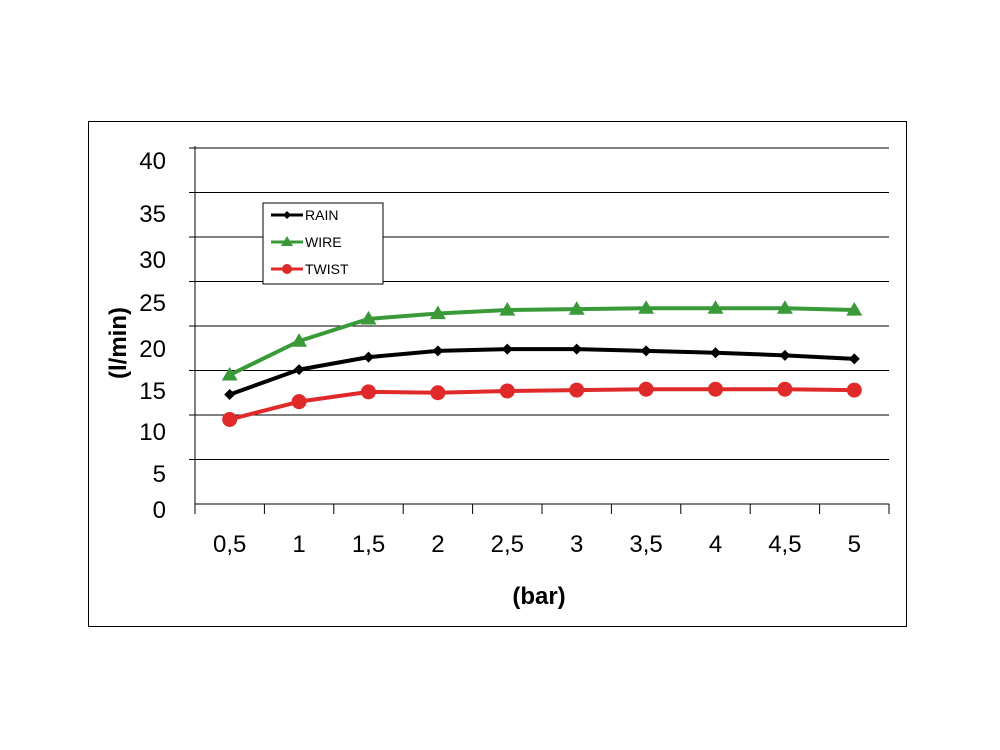 The height and width of the screenshot is (750, 1000). What do you see at coordinates (304, 215) in the screenshot?
I see `legend-item-rain: RAIN` at bounding box center [304, 215].